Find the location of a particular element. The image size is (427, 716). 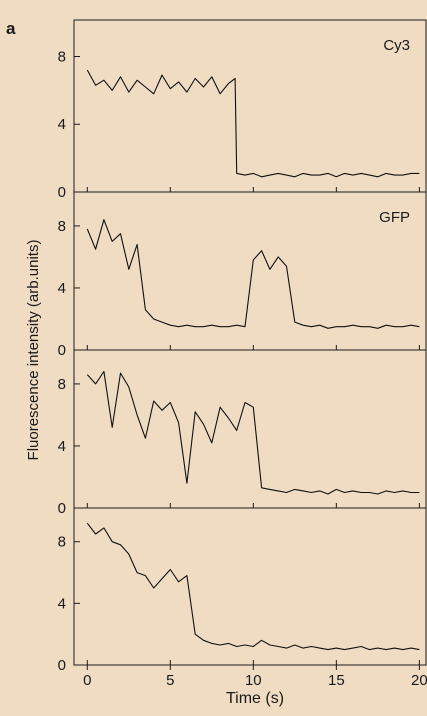

y-axis-label: Fluorescence intensity (arb.units) is located at coordinates (33, 350).